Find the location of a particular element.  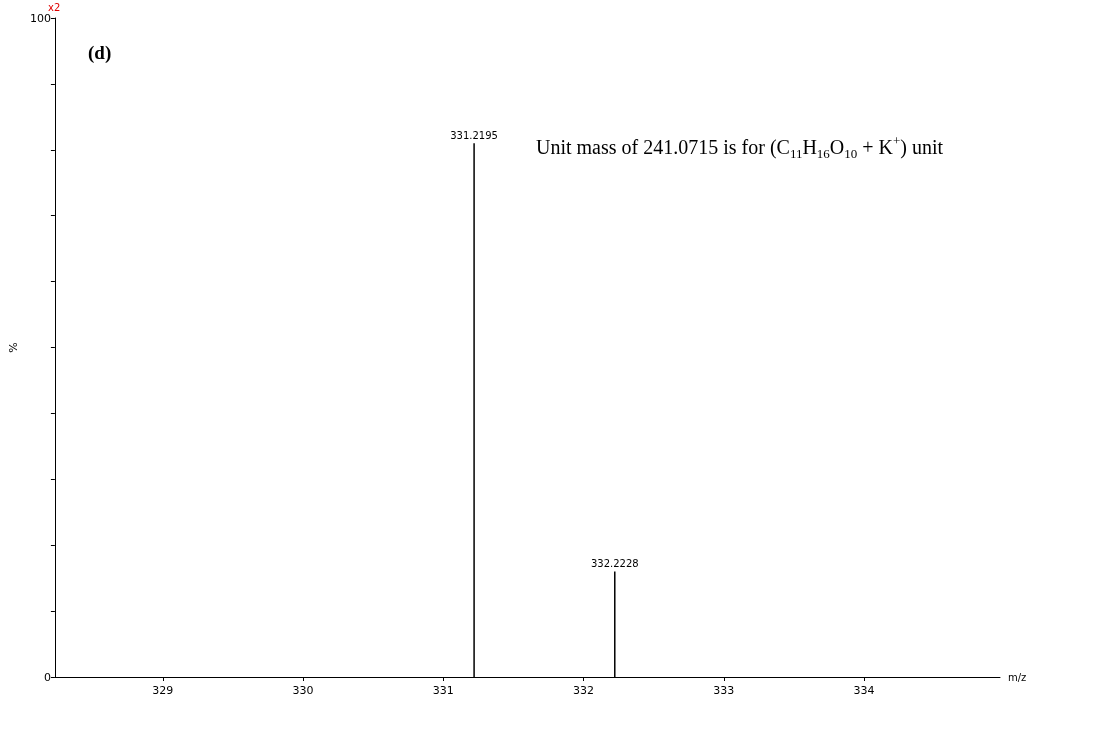

x-tick-label: 332 is located at coordinates (584, 690).